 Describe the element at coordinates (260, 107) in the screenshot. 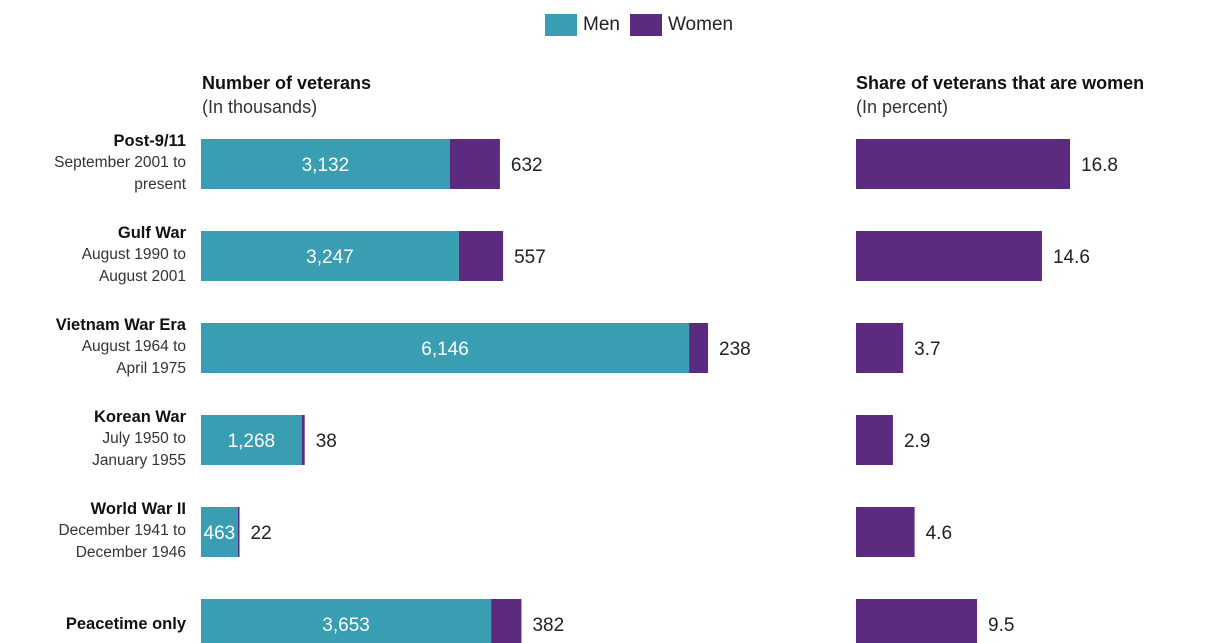

I see `left-panel-subtitle: (In thousands)` at that location.